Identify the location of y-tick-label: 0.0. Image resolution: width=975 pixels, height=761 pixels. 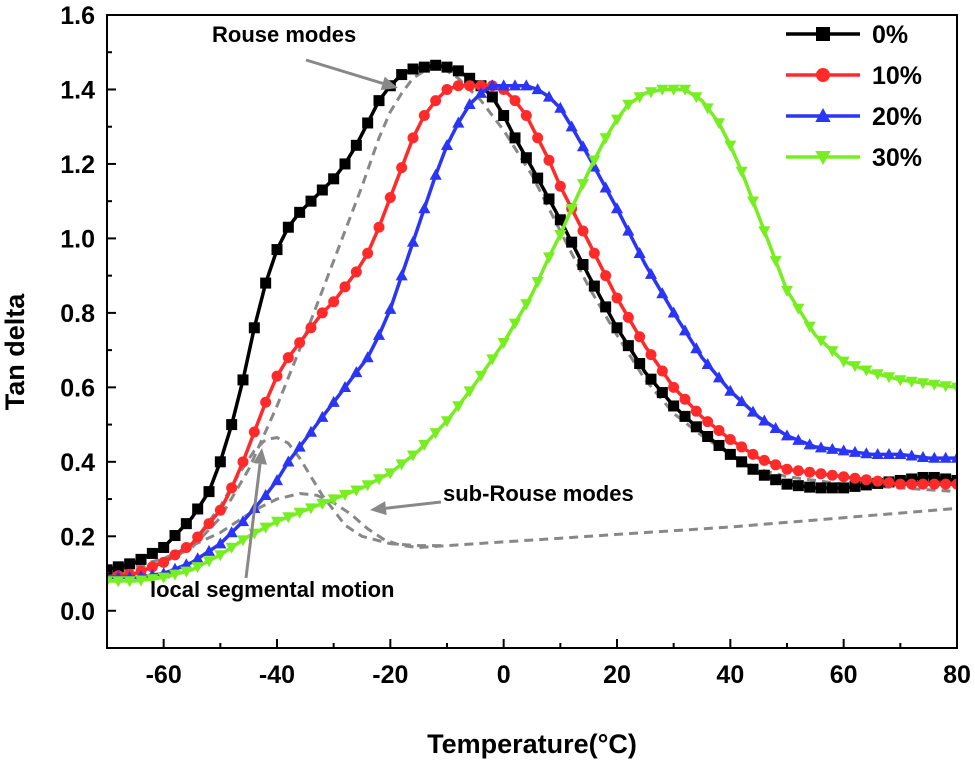
(77, 612).